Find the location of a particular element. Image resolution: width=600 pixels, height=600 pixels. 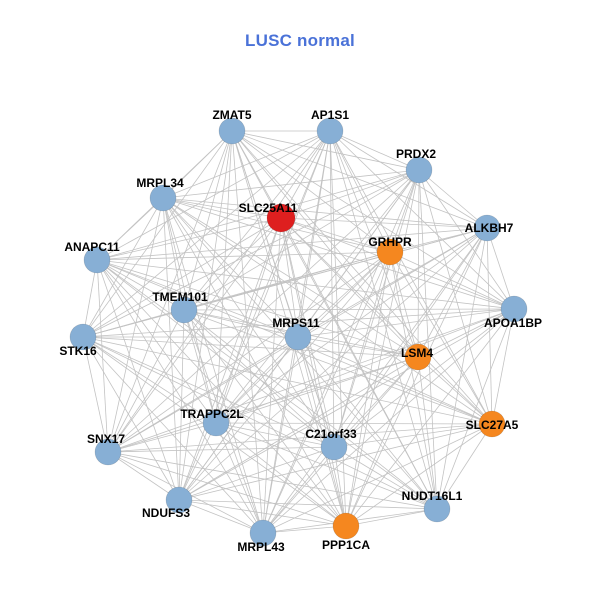

network-node-stk16 is located at coordinates (83, 337).